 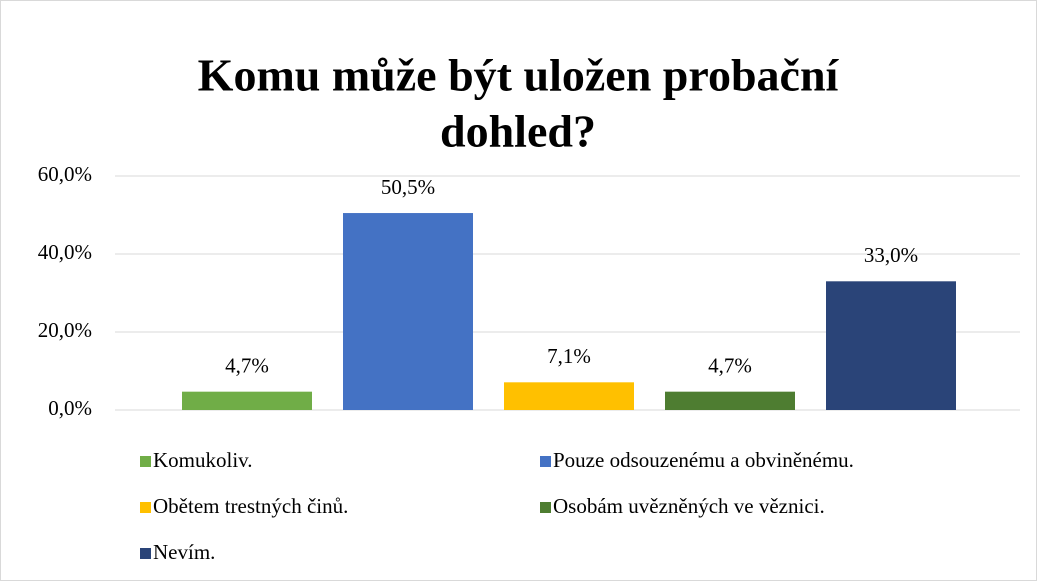 I want to click on chart-title: dohled?, so click(x=518, y=131).